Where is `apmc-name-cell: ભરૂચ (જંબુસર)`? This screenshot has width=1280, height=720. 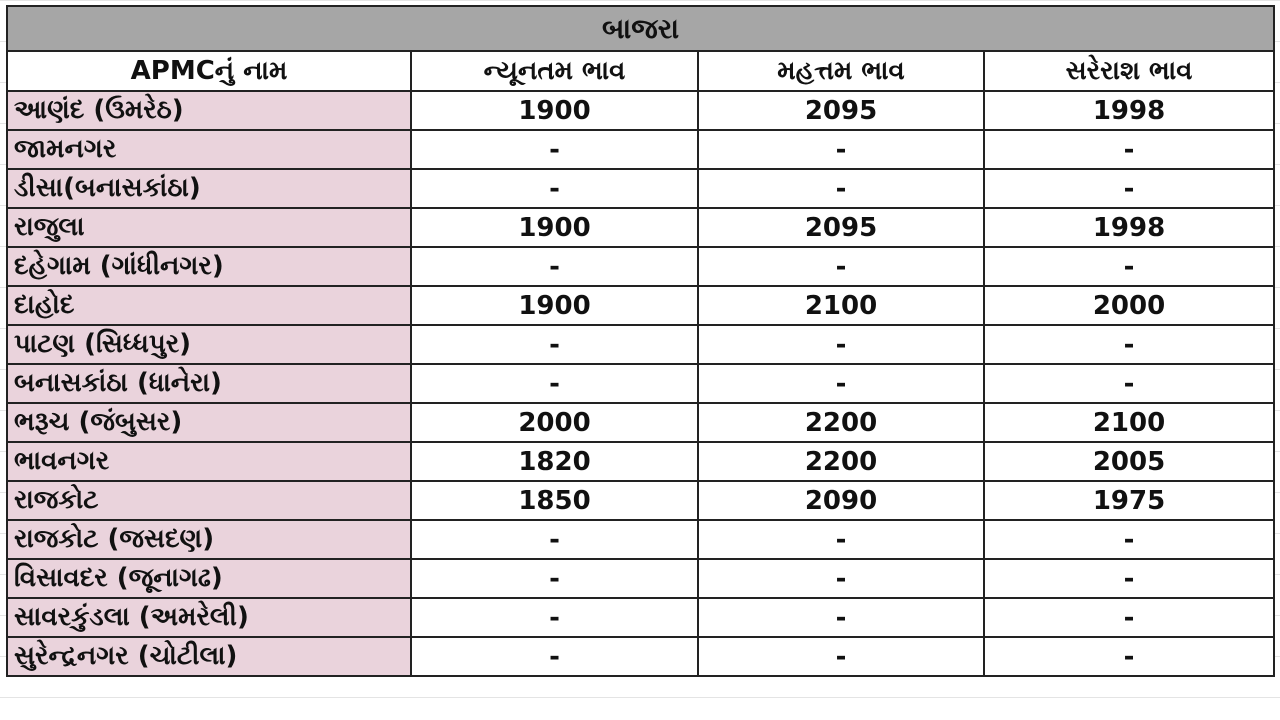
apmc-name-cell: ભરૂચ (જંબુસર) is located at coordinates (209, 422).